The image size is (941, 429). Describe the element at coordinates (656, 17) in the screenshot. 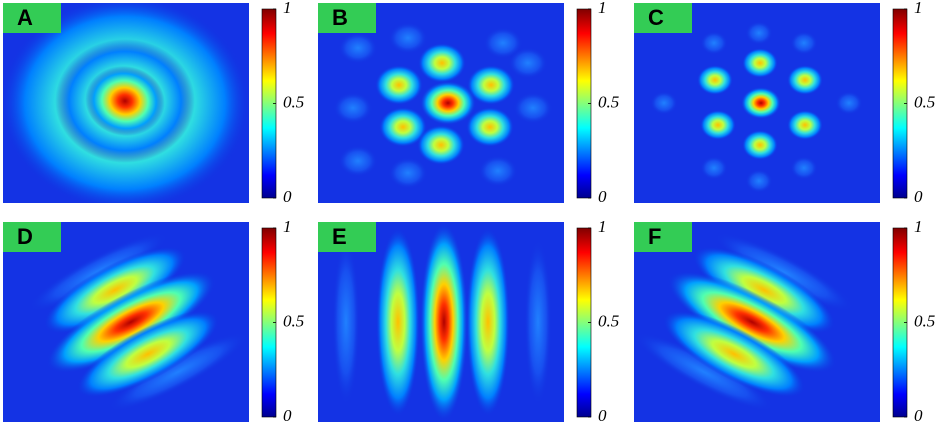

I see `panel-label: C` at that location.